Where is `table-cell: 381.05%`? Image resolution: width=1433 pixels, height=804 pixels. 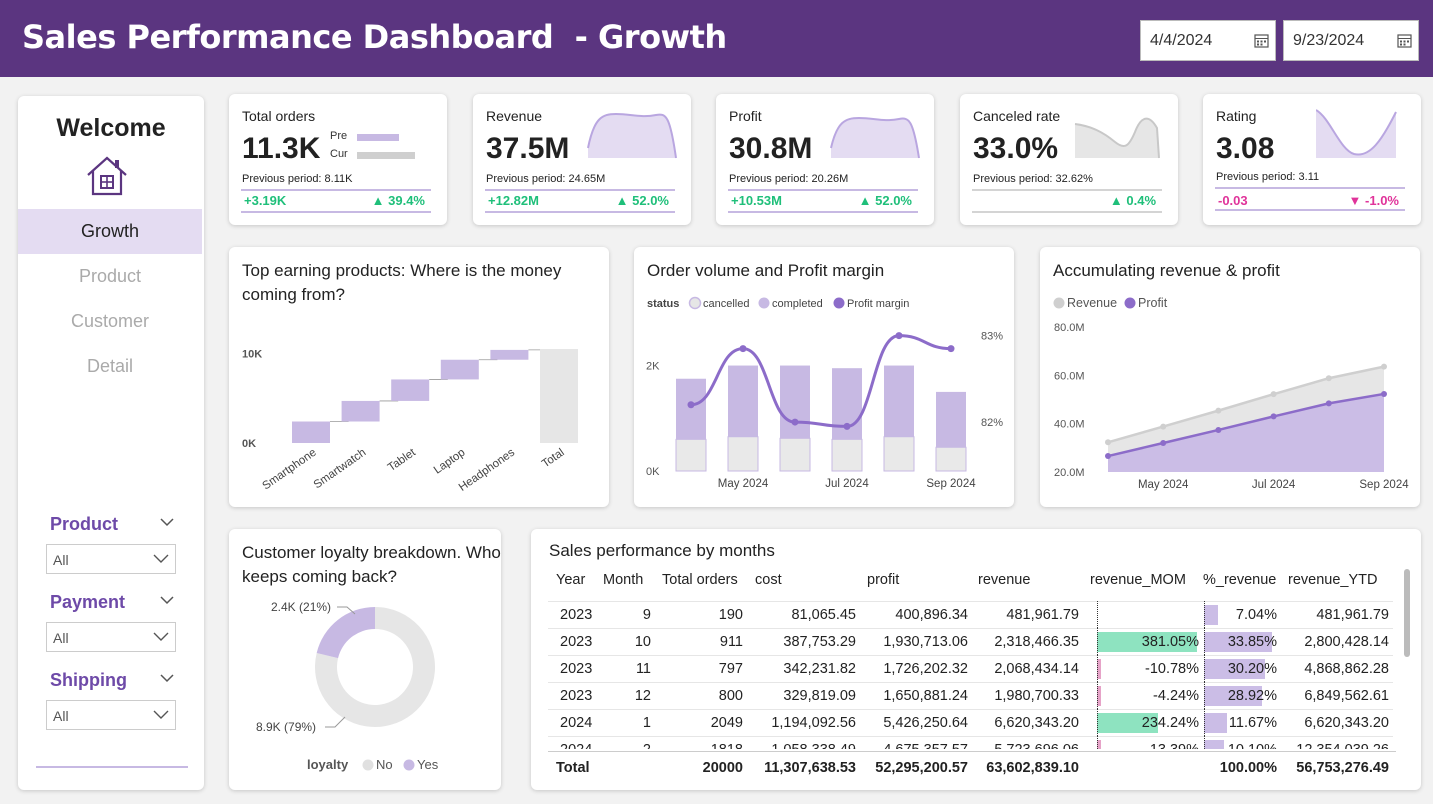
table-cell: 381.05% is located at coordinates (1170, 642).